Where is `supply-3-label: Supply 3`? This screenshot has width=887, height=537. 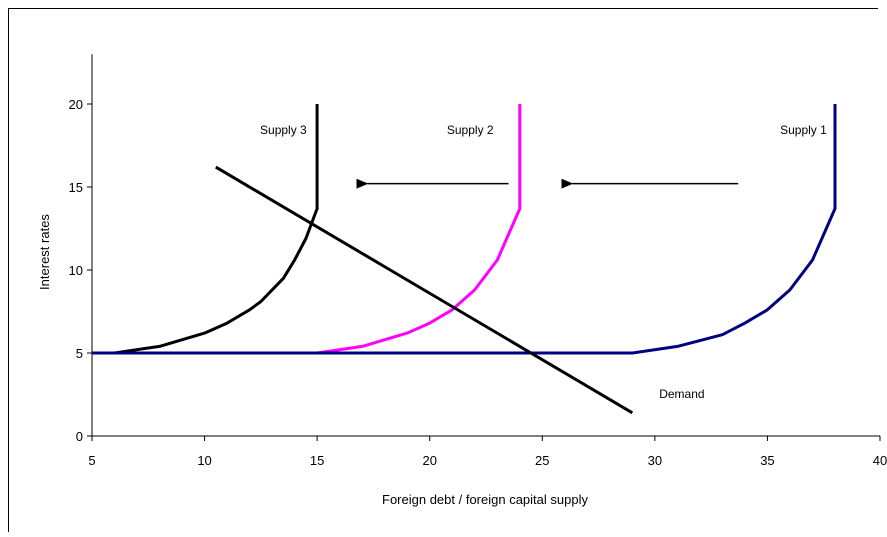 supply-3-label: Supply 3 is located at coordinates (283, 130).